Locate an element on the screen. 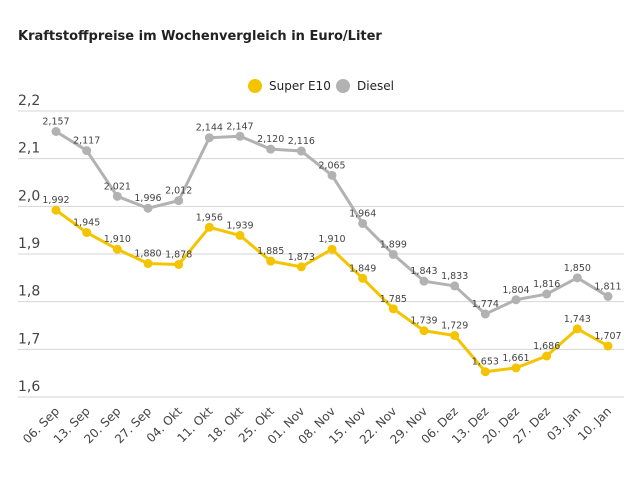  data-label: 2,147 is located at coordinates (239, 126).